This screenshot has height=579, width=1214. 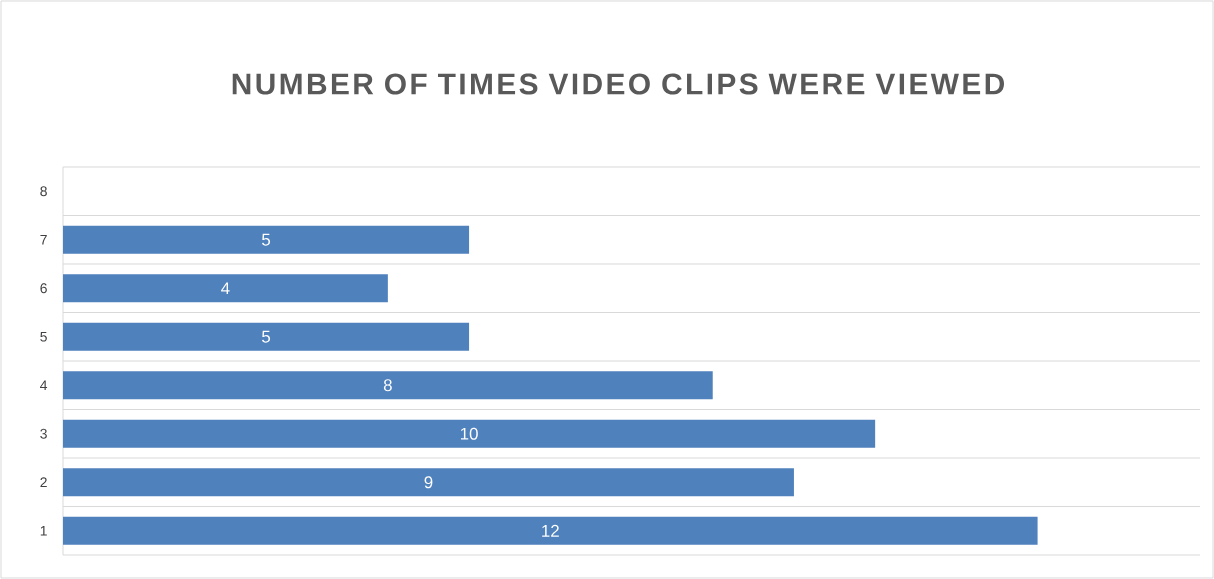 I want to click on data-label: 10, so click(x=469, y=433).